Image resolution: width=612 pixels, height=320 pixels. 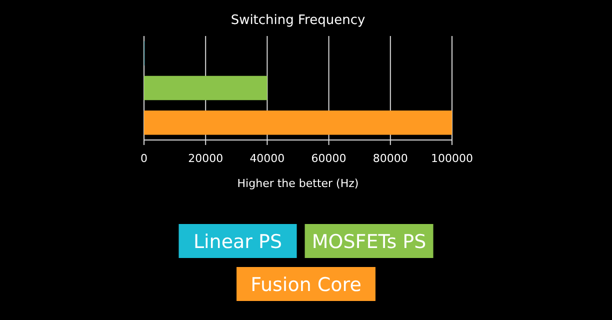 I want to click on chart-title: Switching Frequency, so click(x=298, y=20).